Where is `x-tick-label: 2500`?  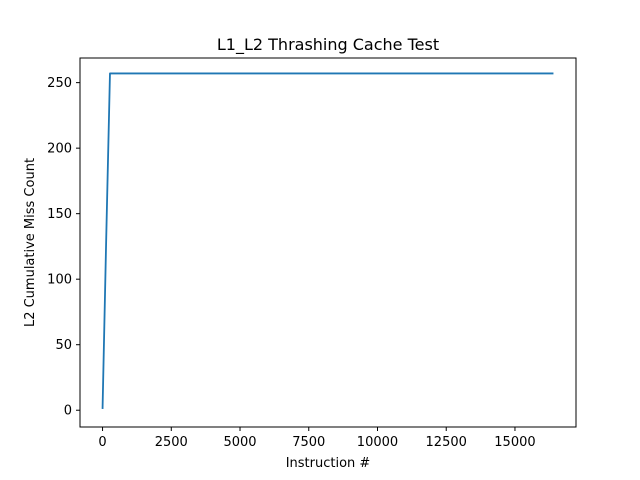
x-tick-label: 2500 is located at coordinates (171, 442).